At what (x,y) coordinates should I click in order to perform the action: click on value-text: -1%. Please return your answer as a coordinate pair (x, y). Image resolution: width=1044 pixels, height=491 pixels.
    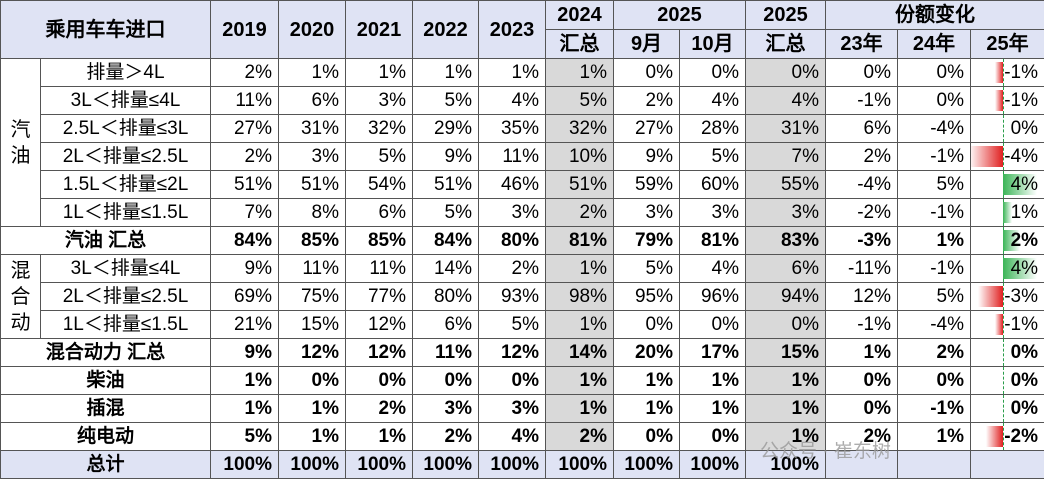
    Looking at the image, I should click on (1021, 324).